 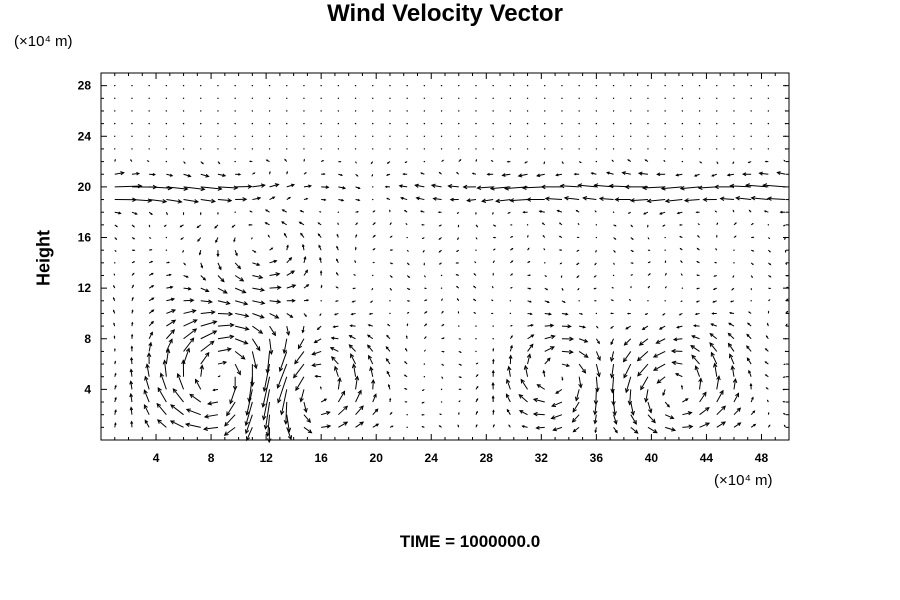 I want to click on x-tick-label: 24, so click(x=432, y=458).